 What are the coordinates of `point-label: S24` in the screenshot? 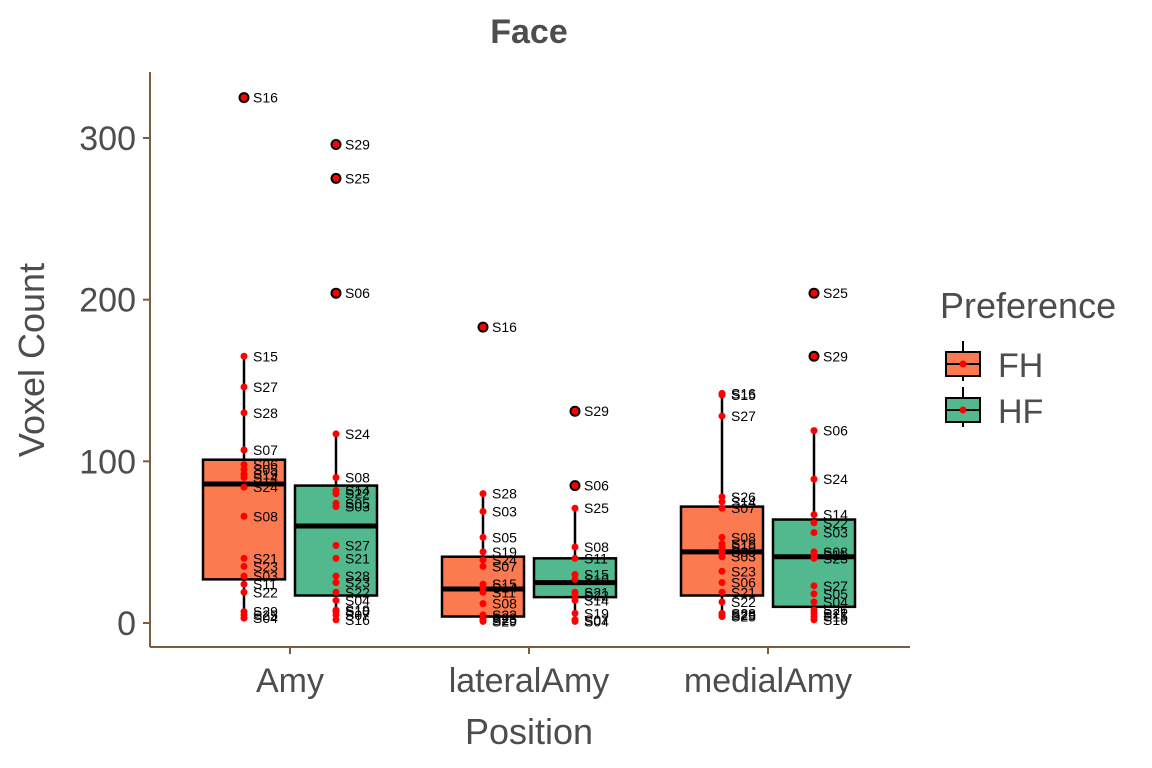 It's located at (265, 487).